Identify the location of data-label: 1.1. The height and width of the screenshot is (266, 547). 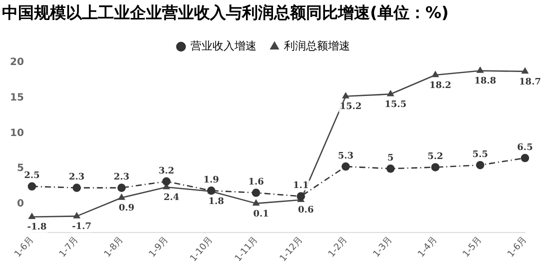
(301, 186).